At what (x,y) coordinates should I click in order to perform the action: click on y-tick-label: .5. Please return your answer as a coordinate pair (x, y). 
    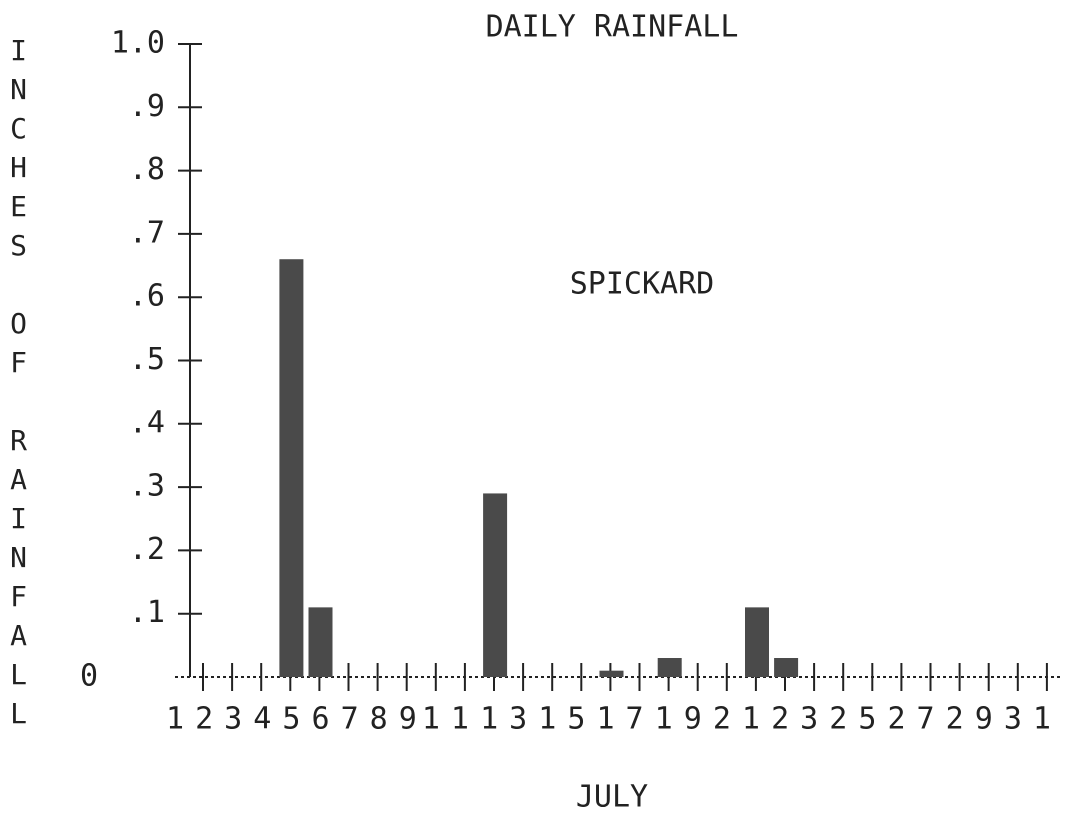
    Looking at the image, I should click on (147, 359).